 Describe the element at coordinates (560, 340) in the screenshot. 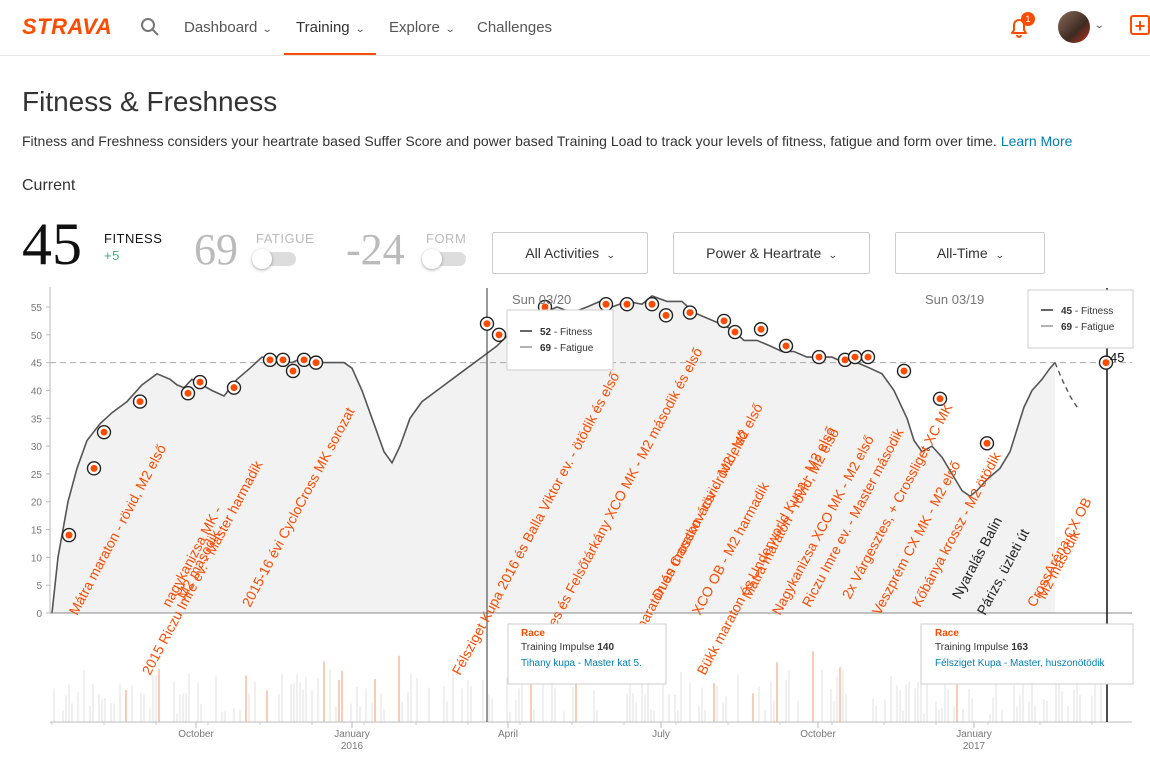

I see `hover-tooltip-left: 52 - Fitness 69 - Fatigue` at that location.